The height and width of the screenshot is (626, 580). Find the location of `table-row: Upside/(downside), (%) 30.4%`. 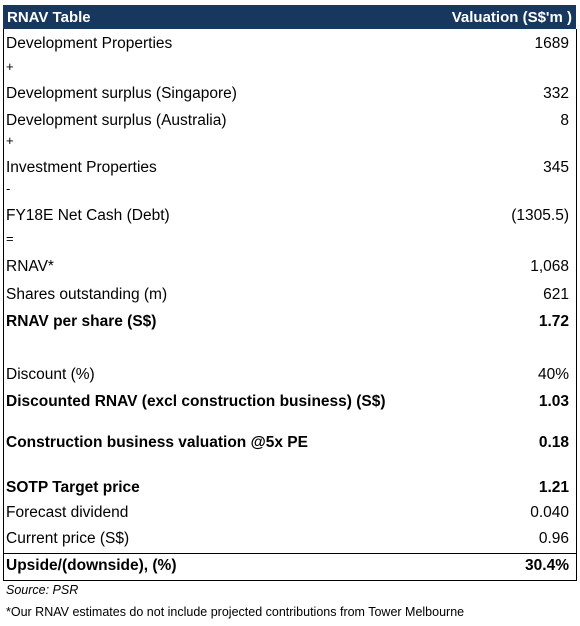

table-row: Upside/(downside), (%) 30.4% is located at coordinates (289, 566).